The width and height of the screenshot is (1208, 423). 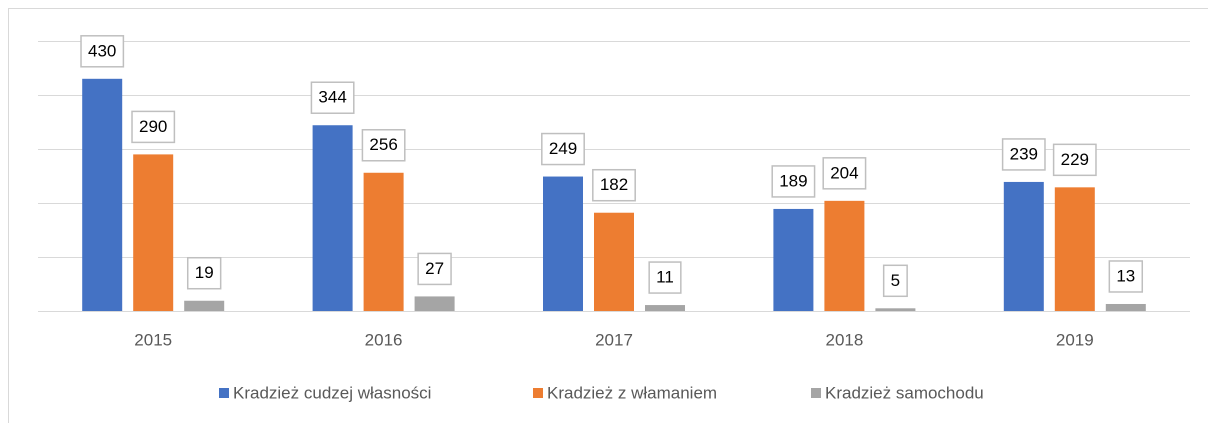 I want to click on x-tick-label: 2016, so click(x=384, y=339).